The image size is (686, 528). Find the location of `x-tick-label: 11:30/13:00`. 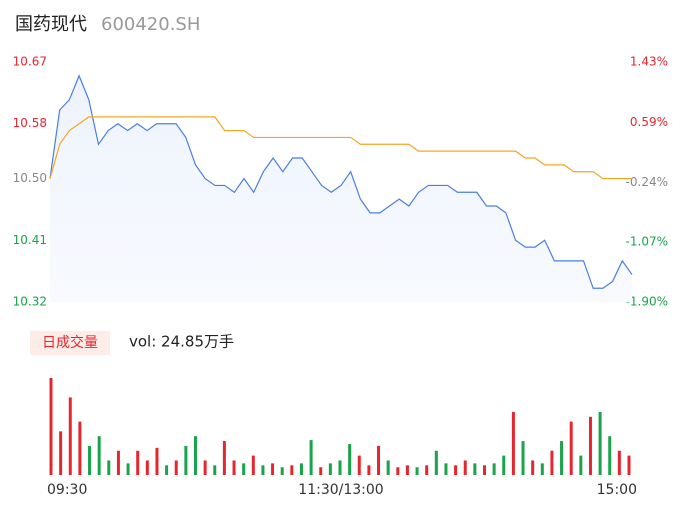

x-tick-label: 11:30/13:00 is located at coordinates (340, 490).